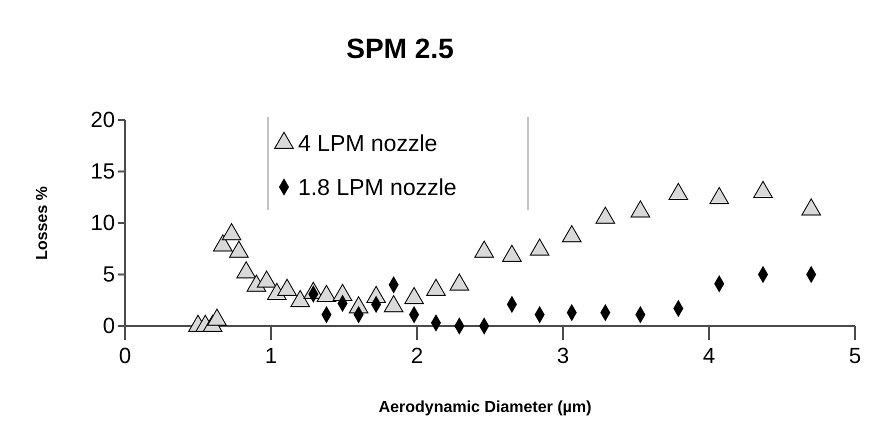  What do you see at coordinates (368, 143) in the screenshot?
I see `legend-label: 4 LPM nozzle` at bounding box center [368, 143].